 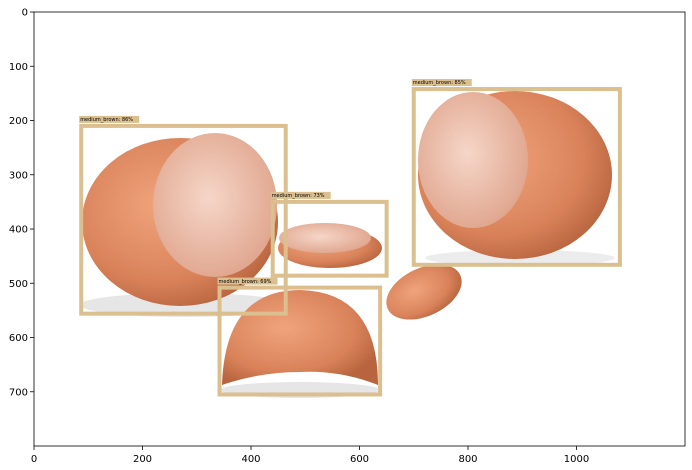 I want to click on x-tick-label: 0, so click(x=34, y=459).